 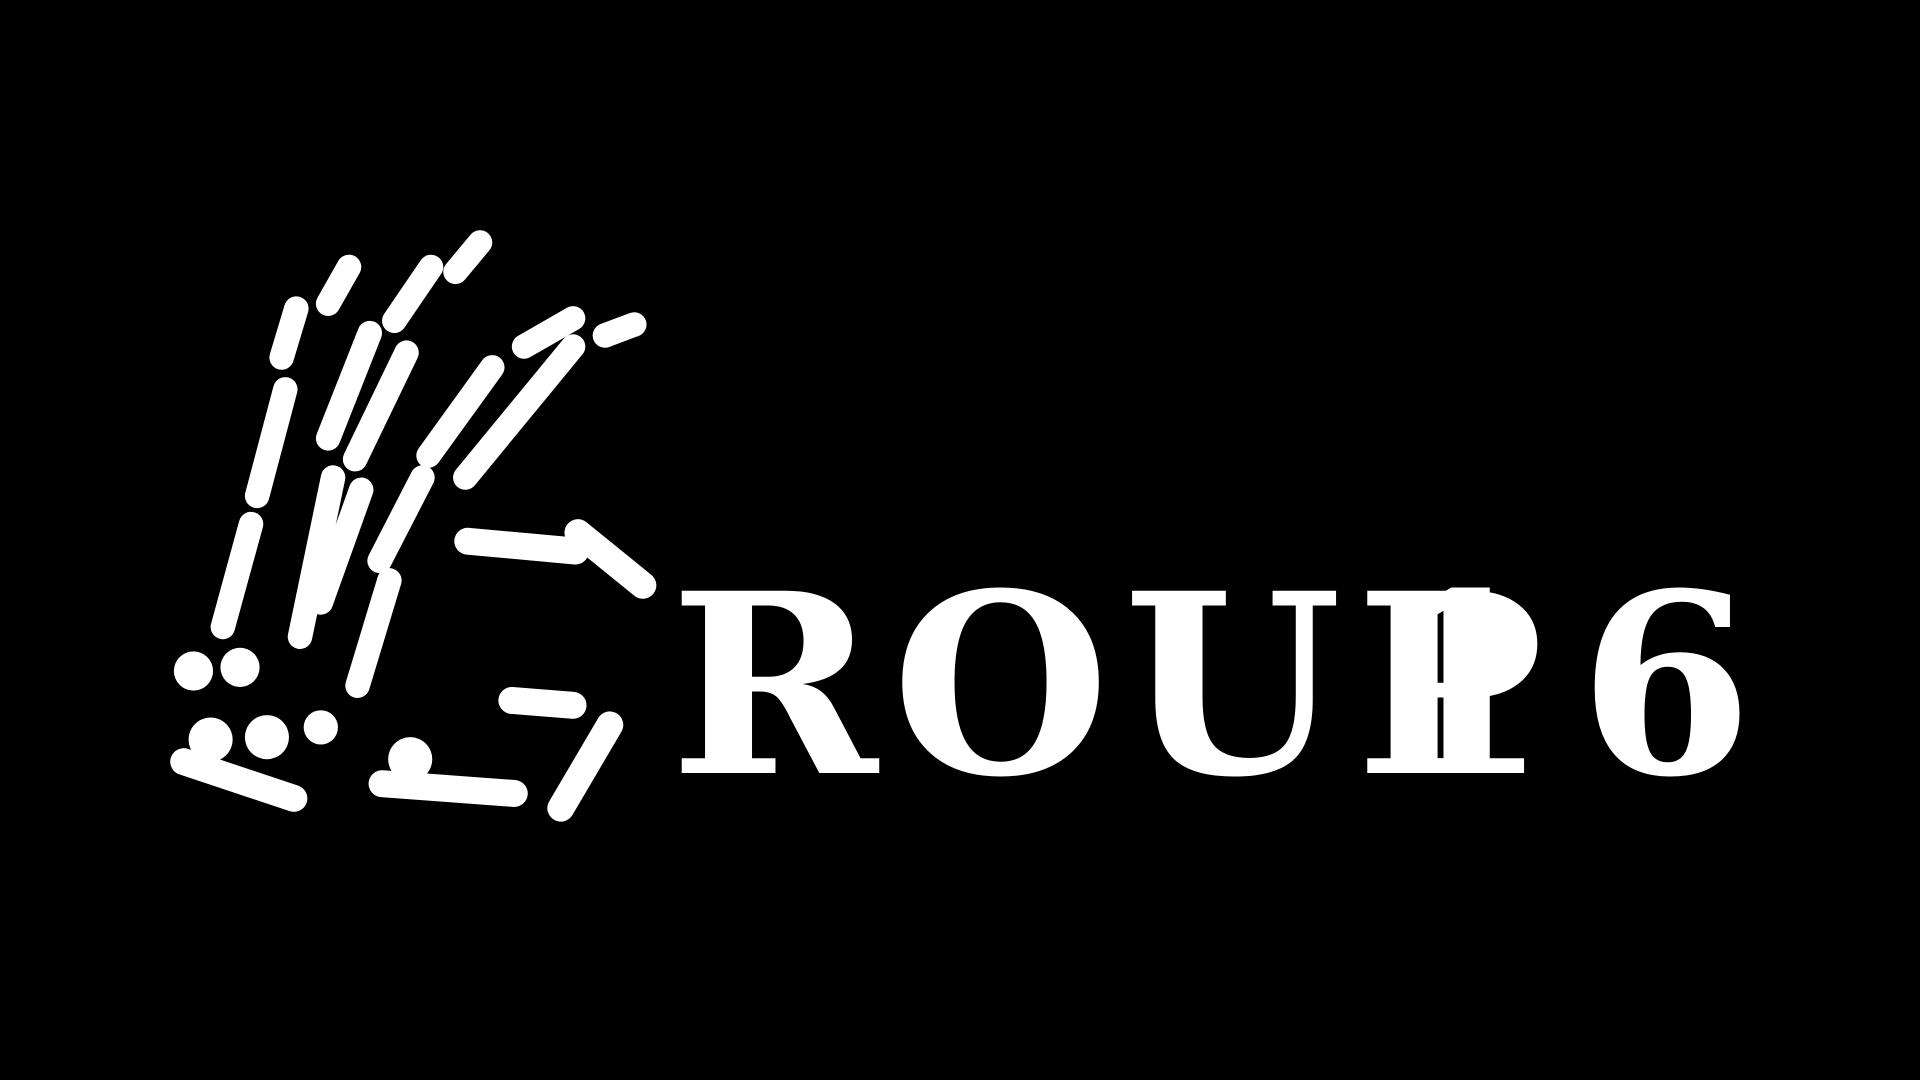 I want to click on logo-number: 16, so click(x=1579, y=685).